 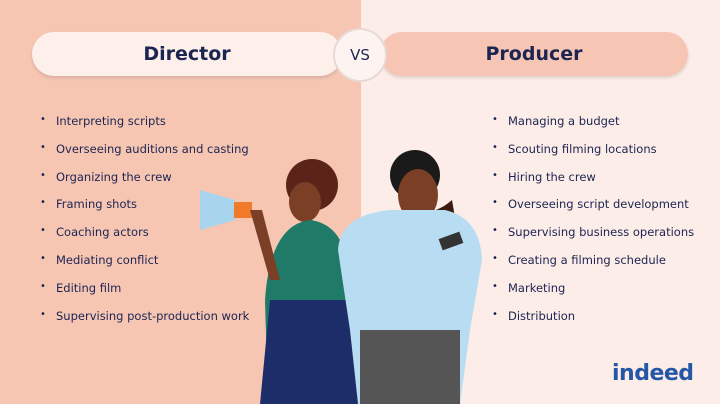 What do you see at coordinates (593, 295) in the screenshot?
I see `list-item: Marketing` at bounding box center [593, 295].